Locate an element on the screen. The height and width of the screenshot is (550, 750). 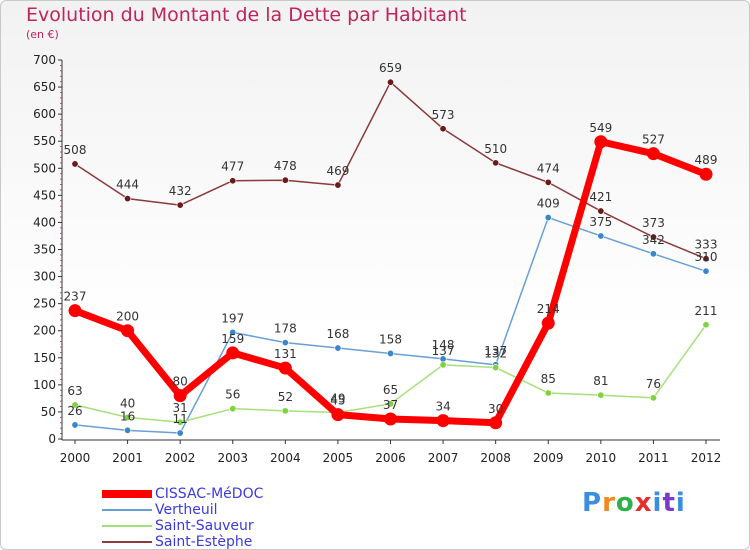
data-label-1: 16 is located at coordinates (127, 416).